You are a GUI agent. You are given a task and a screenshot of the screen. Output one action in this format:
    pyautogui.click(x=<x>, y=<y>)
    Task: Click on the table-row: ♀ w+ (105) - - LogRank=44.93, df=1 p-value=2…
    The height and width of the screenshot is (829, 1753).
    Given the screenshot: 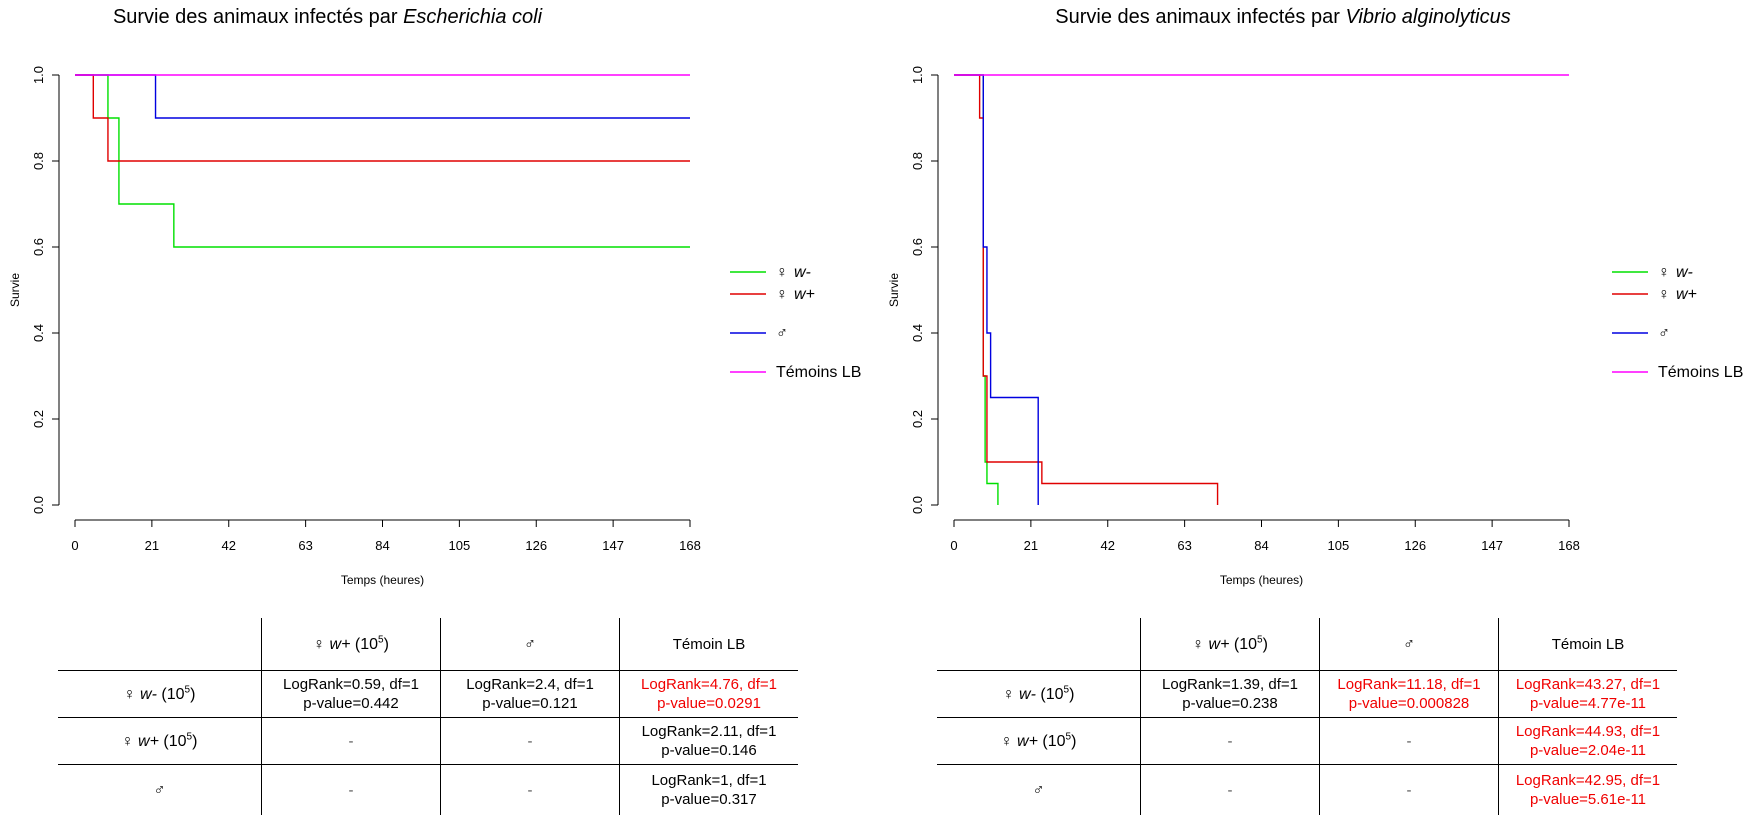 What is the action you would take?
    pyautogui.click(x=1307, y=741)
    